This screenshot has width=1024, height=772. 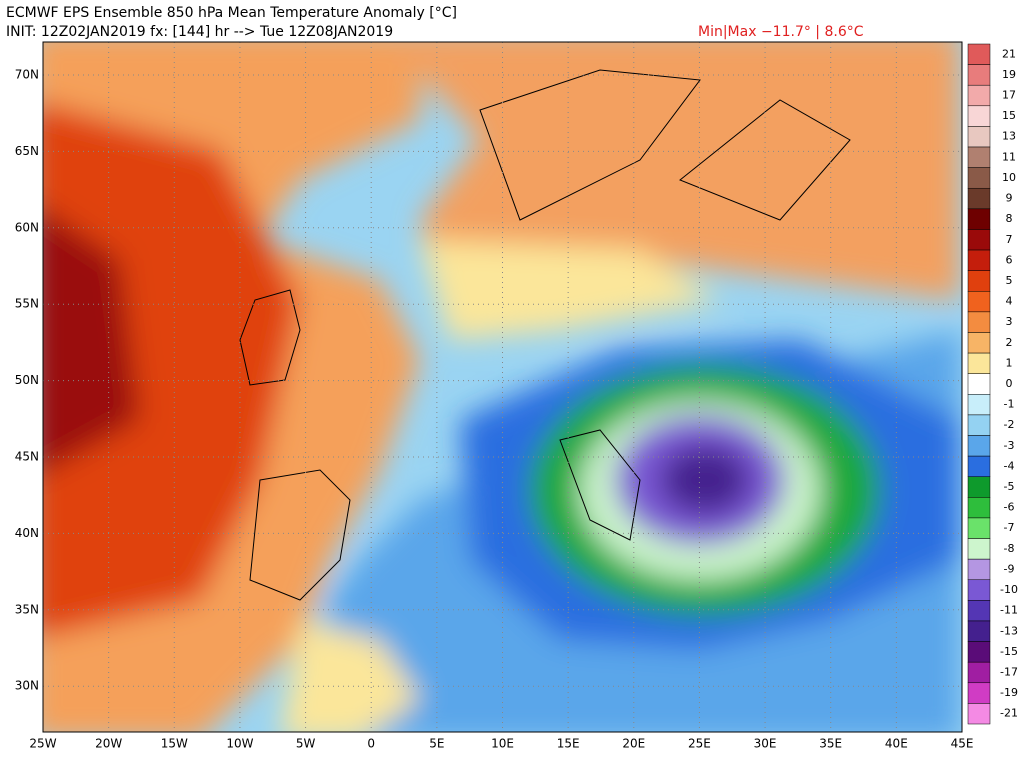 I want to click on lon-label: 0, so click(x=371, y=744).